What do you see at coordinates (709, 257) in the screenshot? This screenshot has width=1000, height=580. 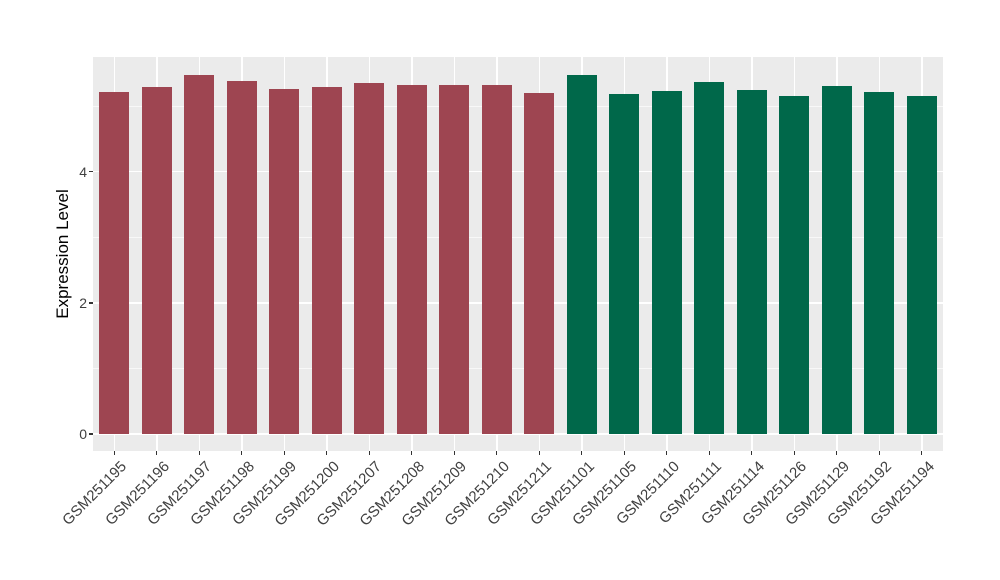 I see `bar-GSM251111` at bounding box center [709, 257].